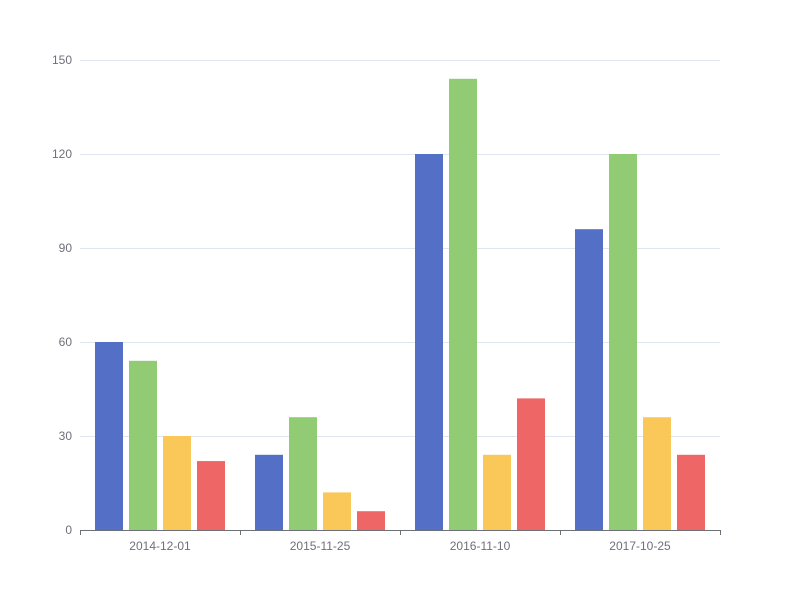 The image size is (800, 600). I want to click on x-tick-label: 2017-10-25, so click(640, 546).